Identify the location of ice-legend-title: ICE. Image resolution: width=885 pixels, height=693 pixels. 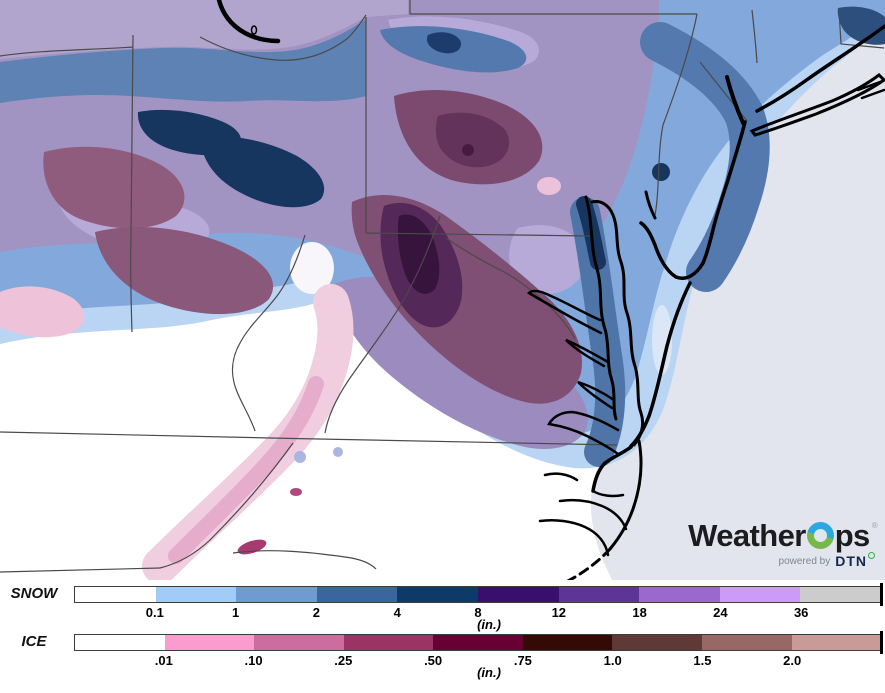
(34, 641).